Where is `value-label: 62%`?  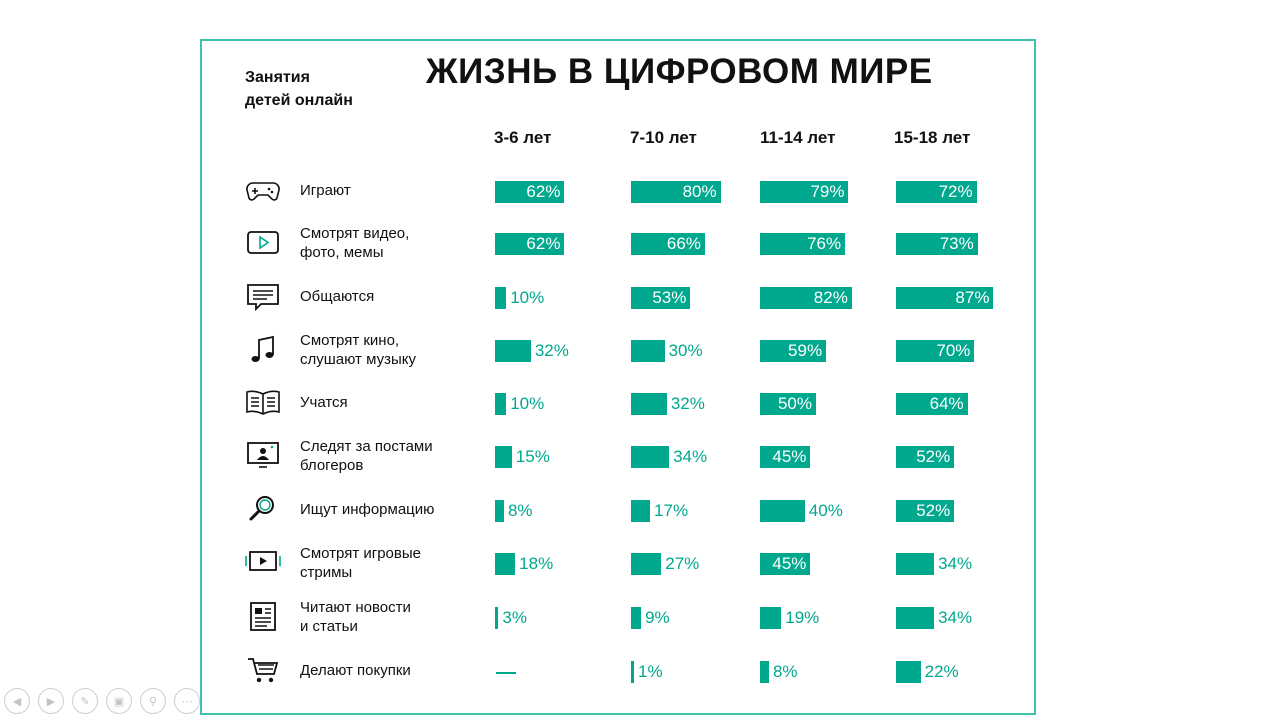 value-label: 62% is located at coordinates (543, 191).